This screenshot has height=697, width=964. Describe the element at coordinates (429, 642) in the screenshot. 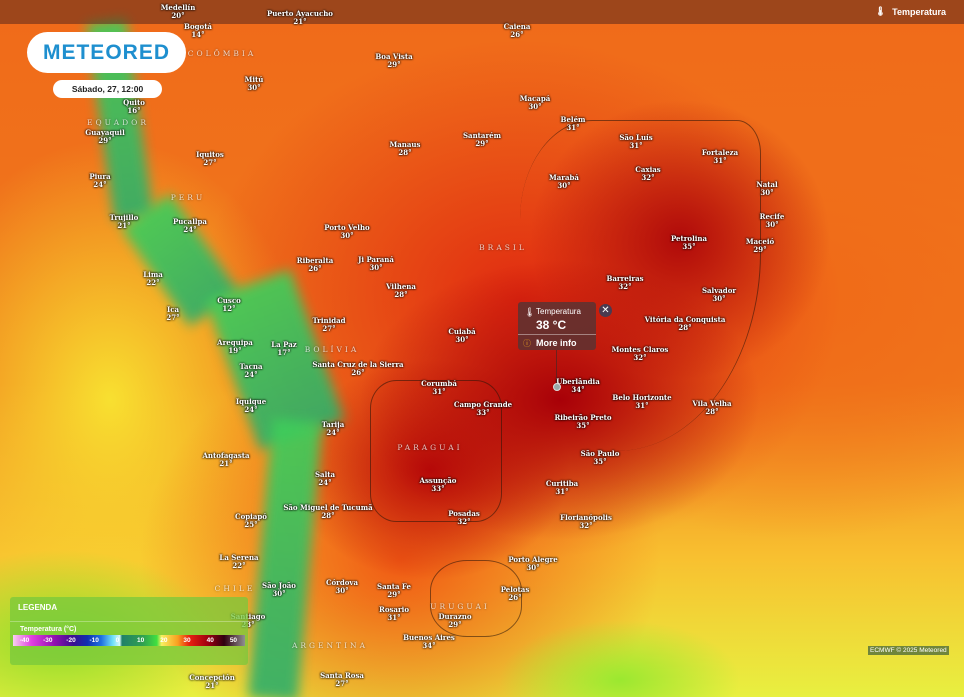

I see `city-label: Buenos Aires 34°` at that location.